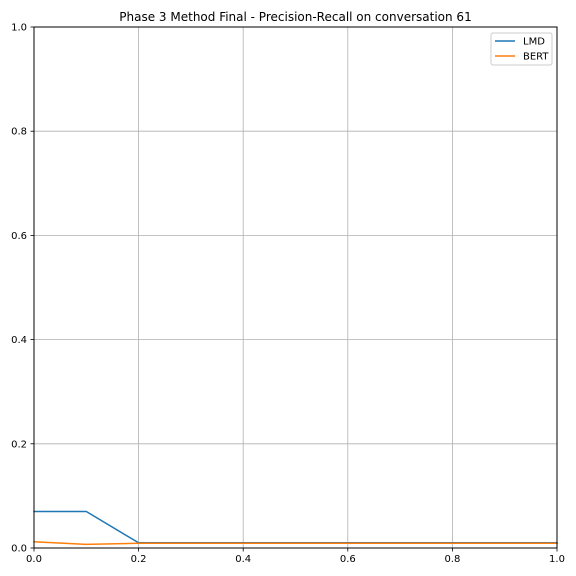  I want to click on x-tick-label: 1.0, so click(557, 559).